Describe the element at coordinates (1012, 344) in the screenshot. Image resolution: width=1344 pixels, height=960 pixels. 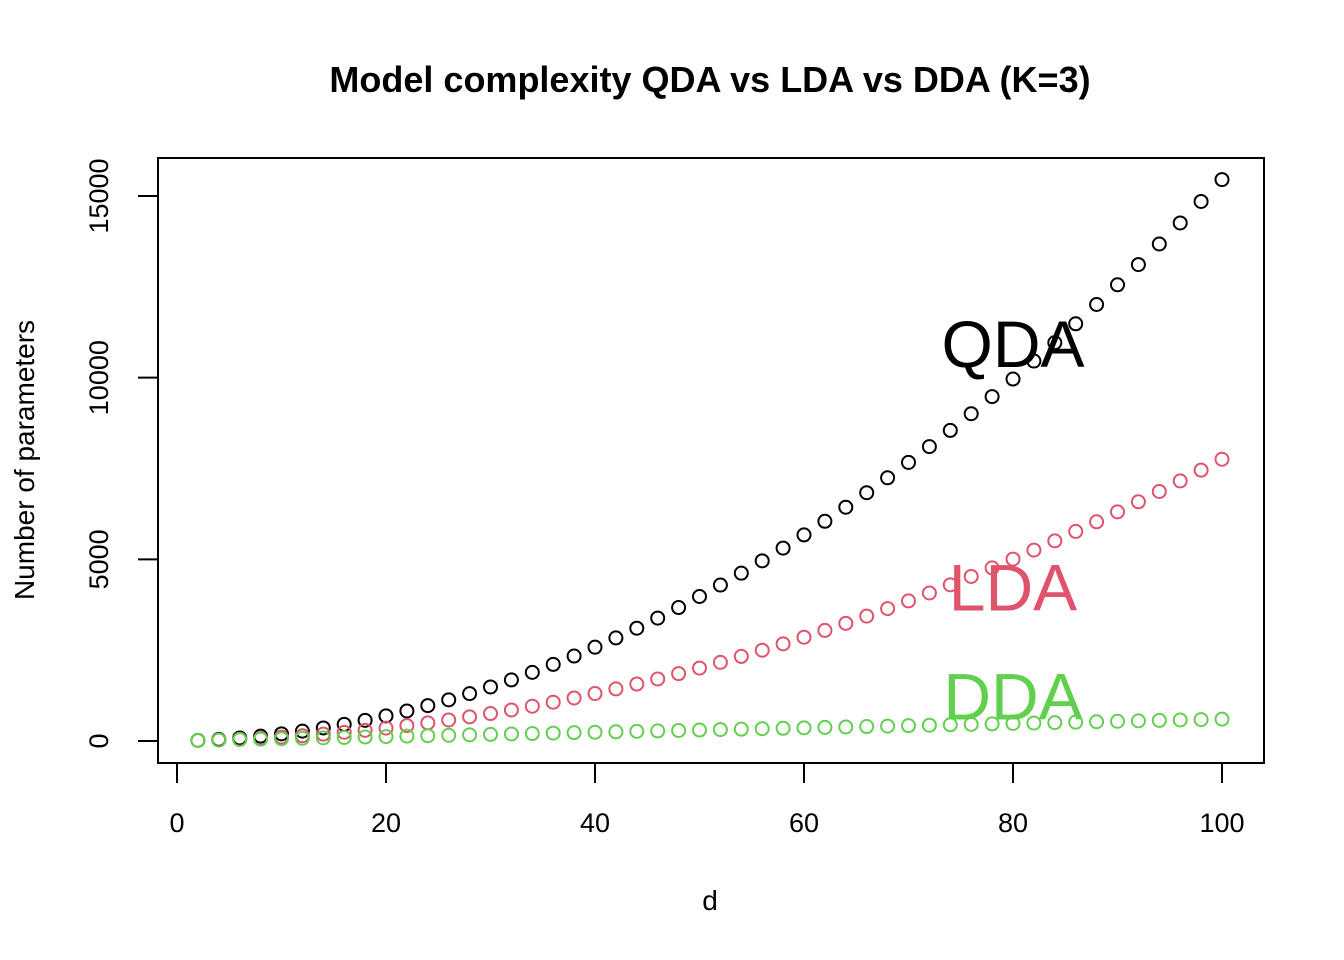
I see `series-label-qda: QDA` at that location.